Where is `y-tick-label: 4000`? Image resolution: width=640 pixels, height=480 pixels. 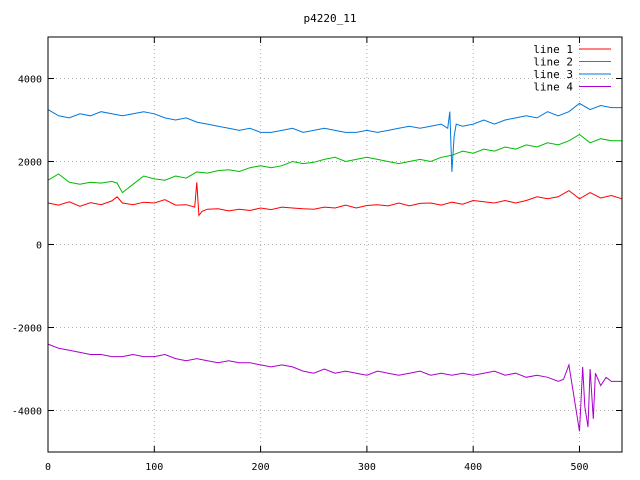 y-tick-label: 4000 is located at coordinates (30, 80).